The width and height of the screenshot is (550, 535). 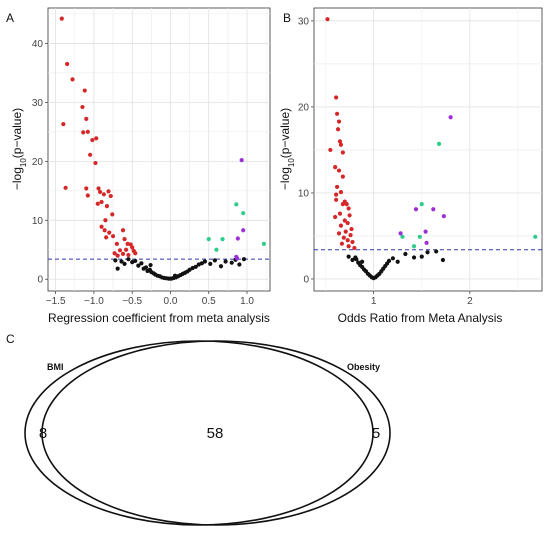 What do you see at coordinates (17, 178) in the screenshot?
I see `panel-a-y-axis-label-main: −log` at bounding box center [17, 178].